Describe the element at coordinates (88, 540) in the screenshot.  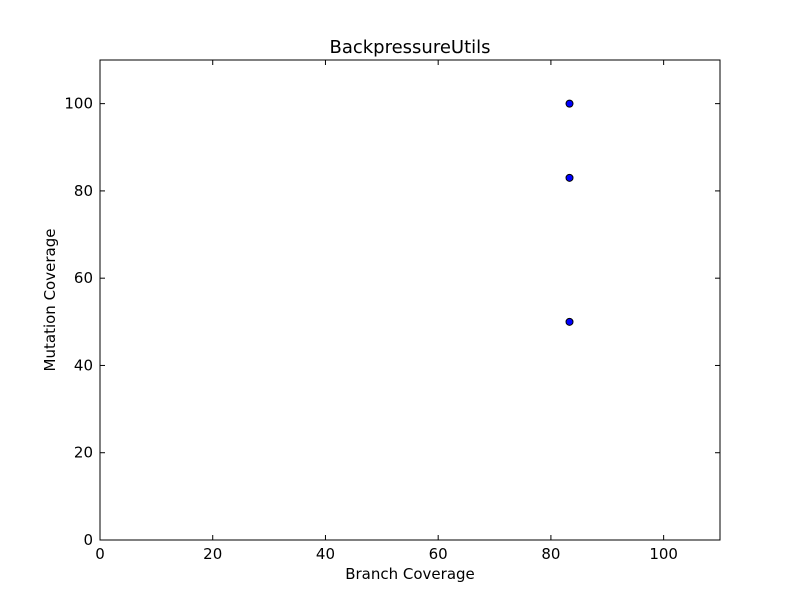
I see `y-tick-label: 0` at that location.